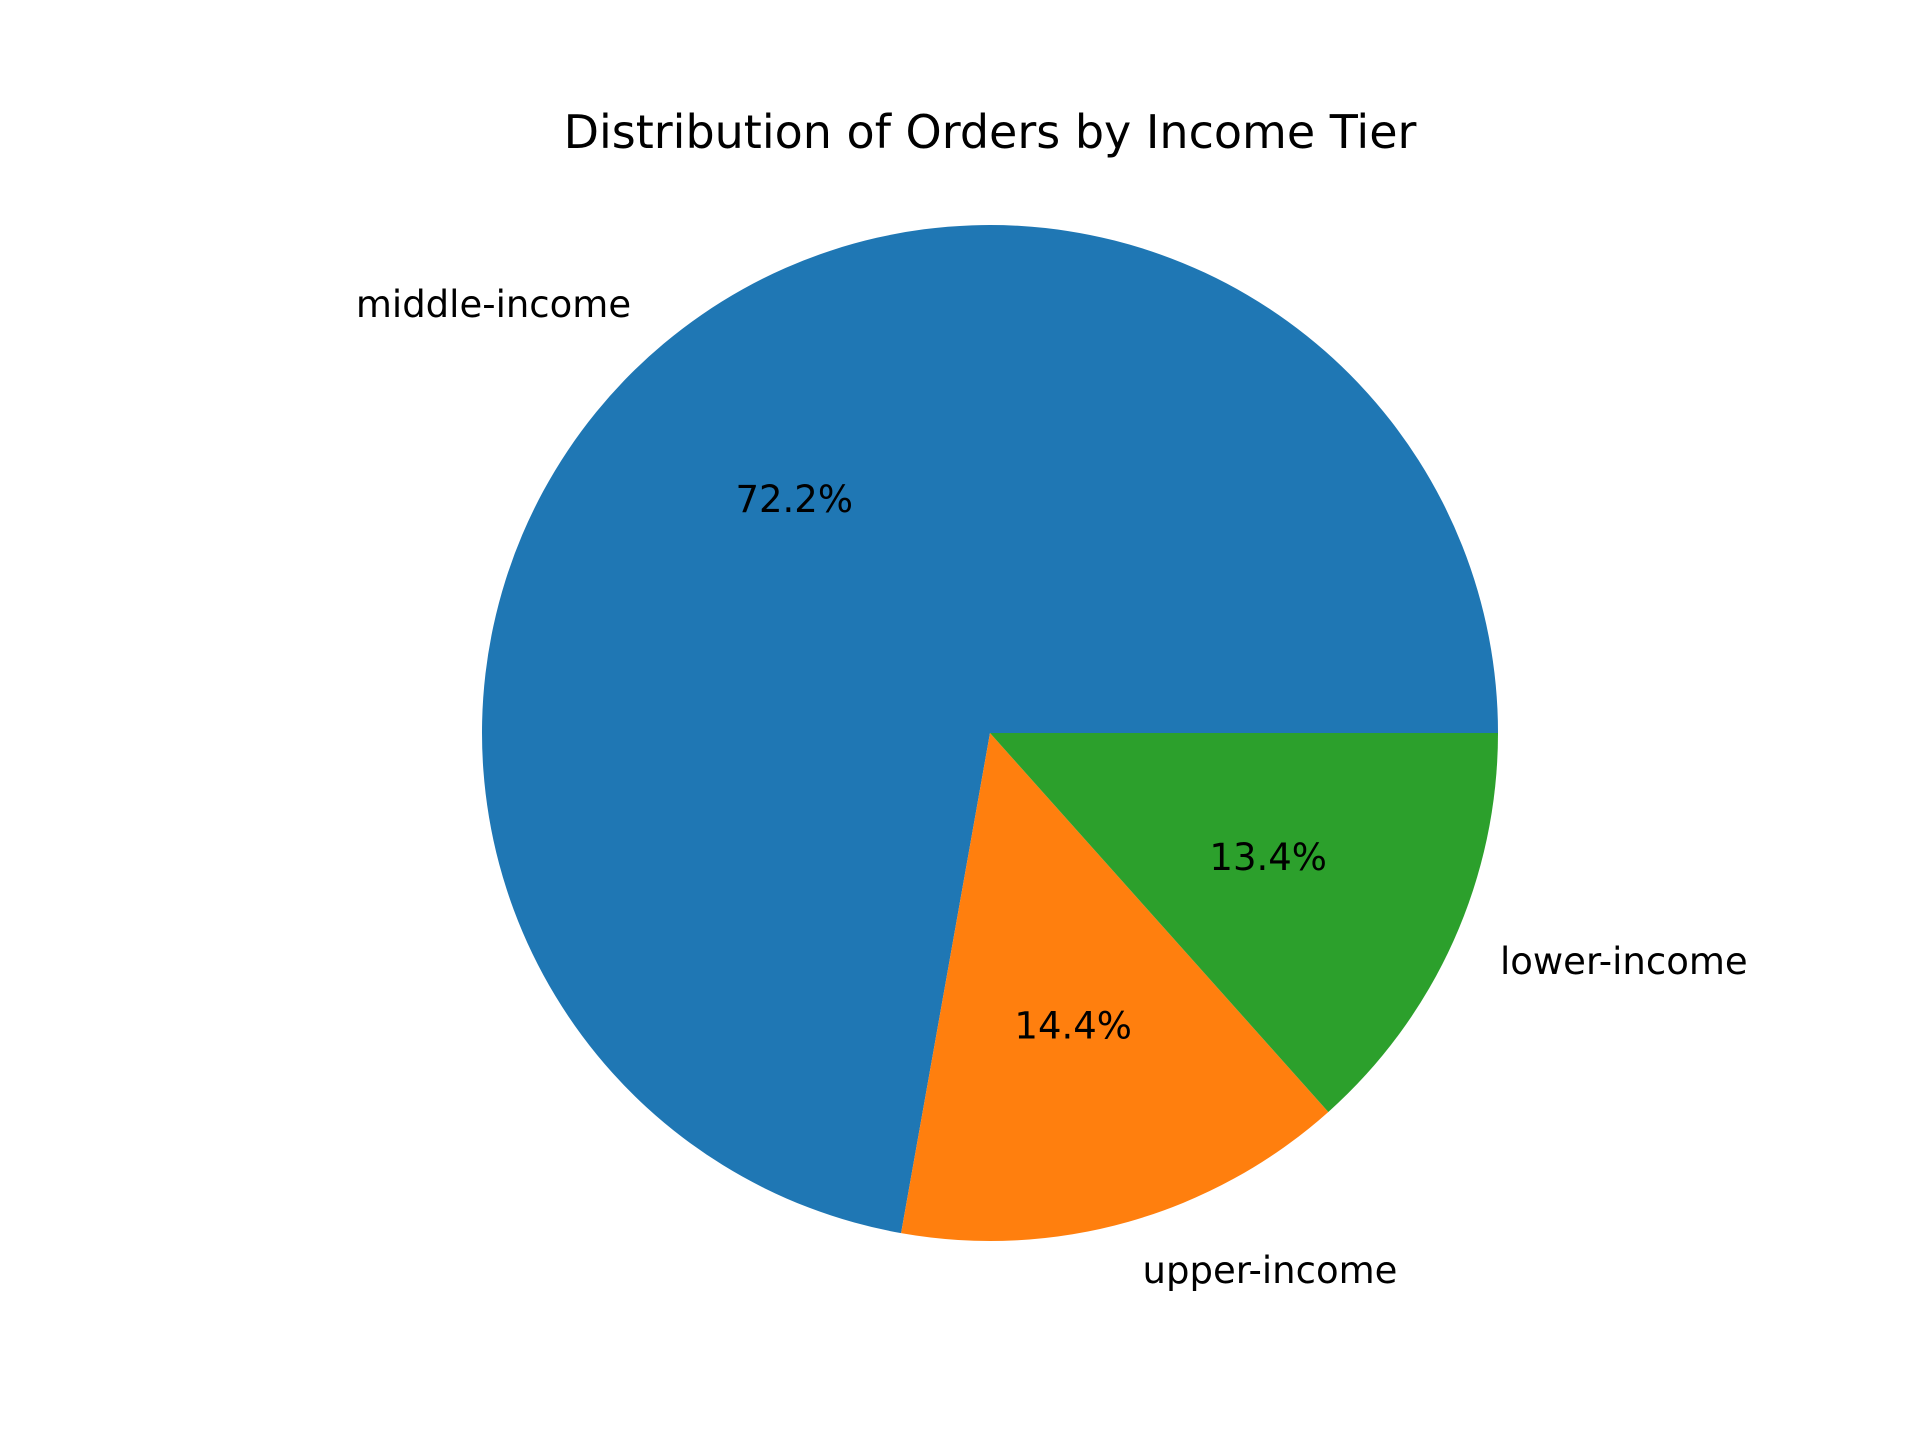 The width and height of the screenshot is (1920, 1440). I want to click on pie-slice-upper-income, so click(1115, 987).